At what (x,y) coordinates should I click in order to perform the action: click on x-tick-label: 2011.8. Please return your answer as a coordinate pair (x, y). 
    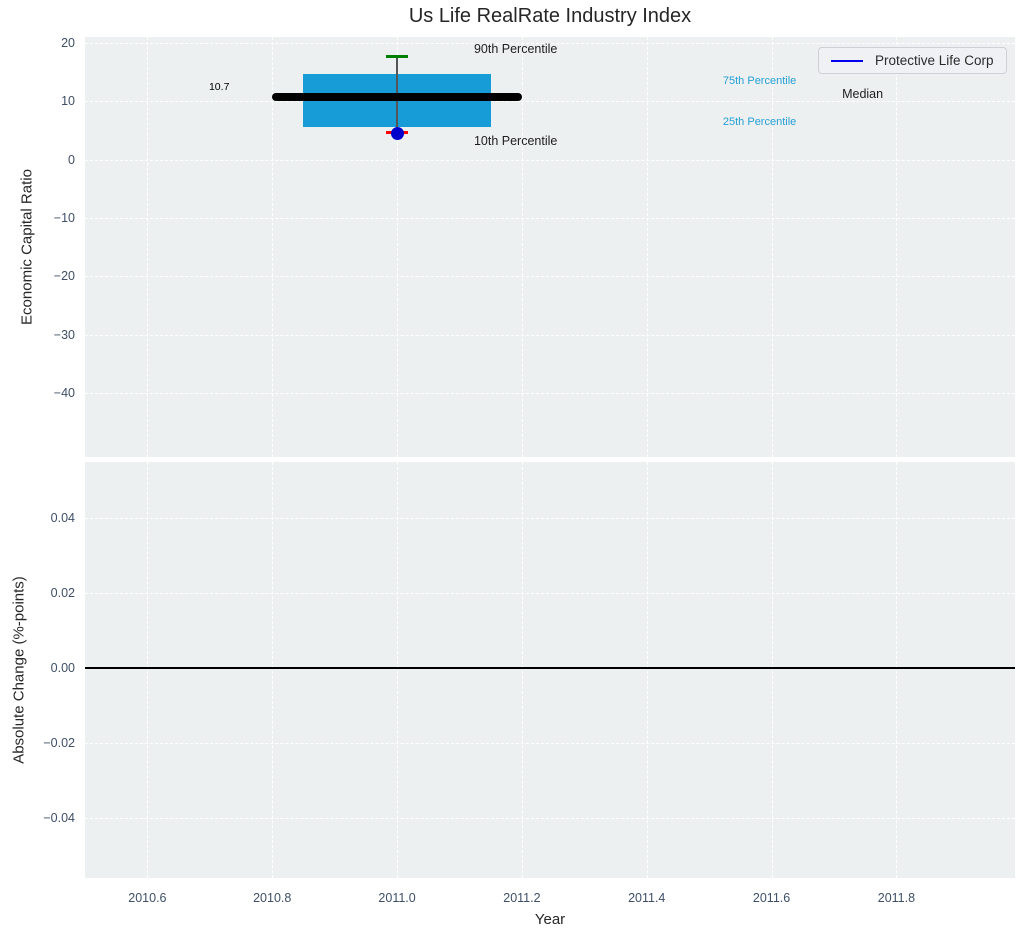
    Looking at the image, I should click on (896, 898).